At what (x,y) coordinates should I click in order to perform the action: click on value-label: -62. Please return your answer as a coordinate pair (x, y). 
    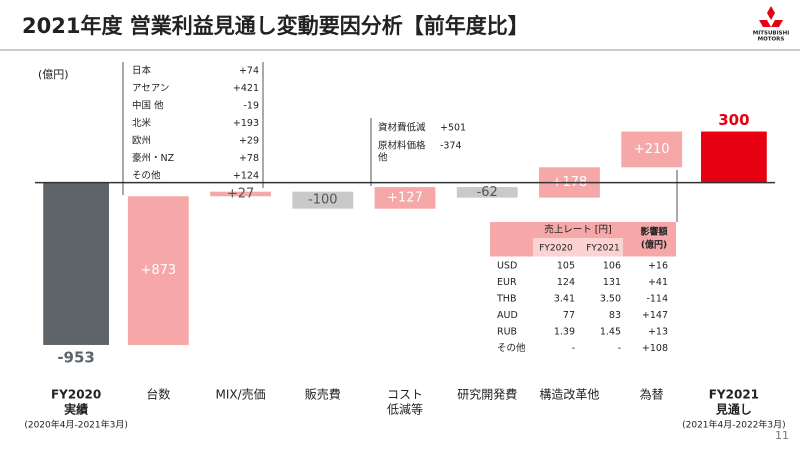
    Looking at the image, I should click on (487, 192).